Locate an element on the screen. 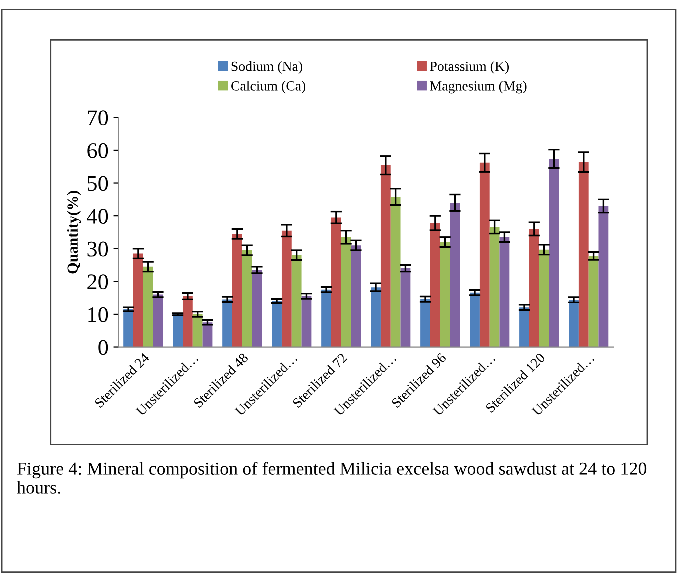 The height and width of the screenshot is (574, 678). y-axis-title: Quantity(%) is located at coordinates (74, 232).